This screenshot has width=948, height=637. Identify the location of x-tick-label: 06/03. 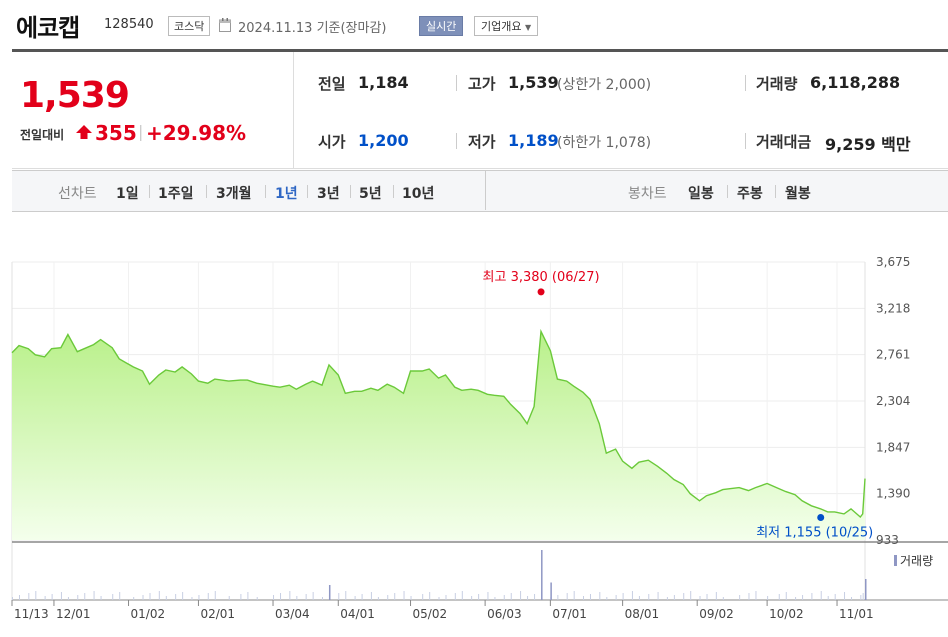
(504, 614).